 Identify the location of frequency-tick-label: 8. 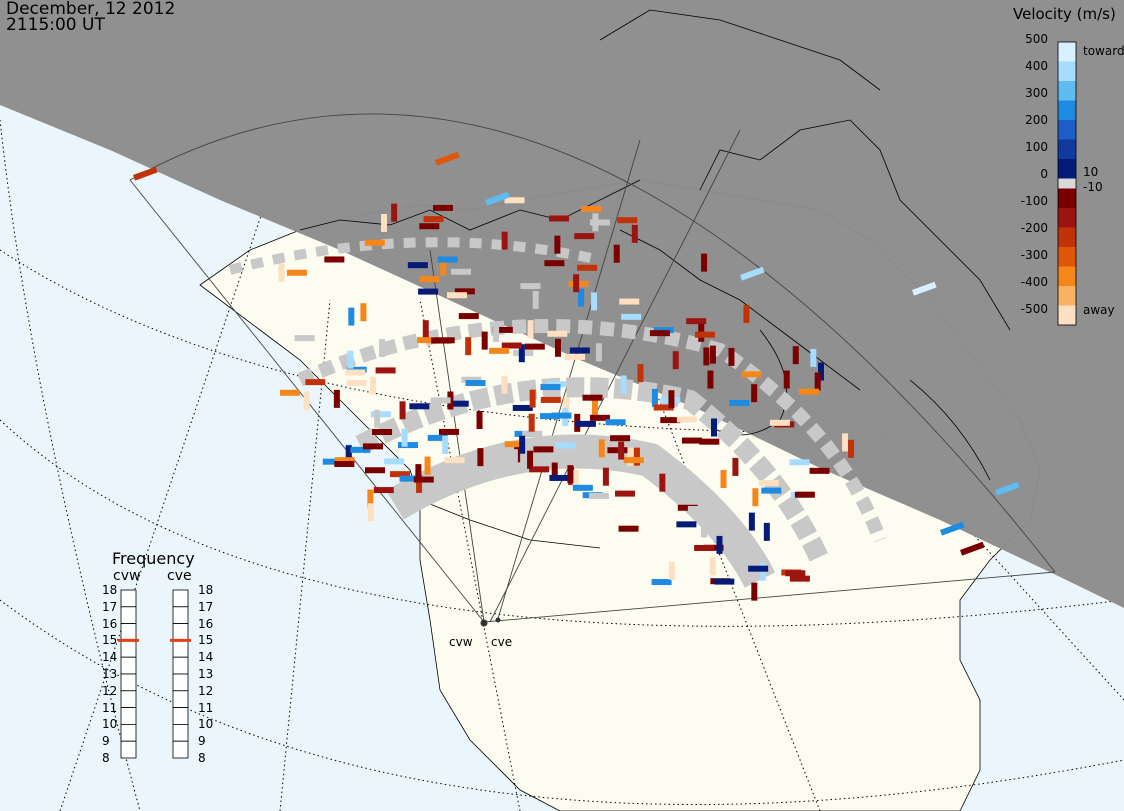
(106, 758).